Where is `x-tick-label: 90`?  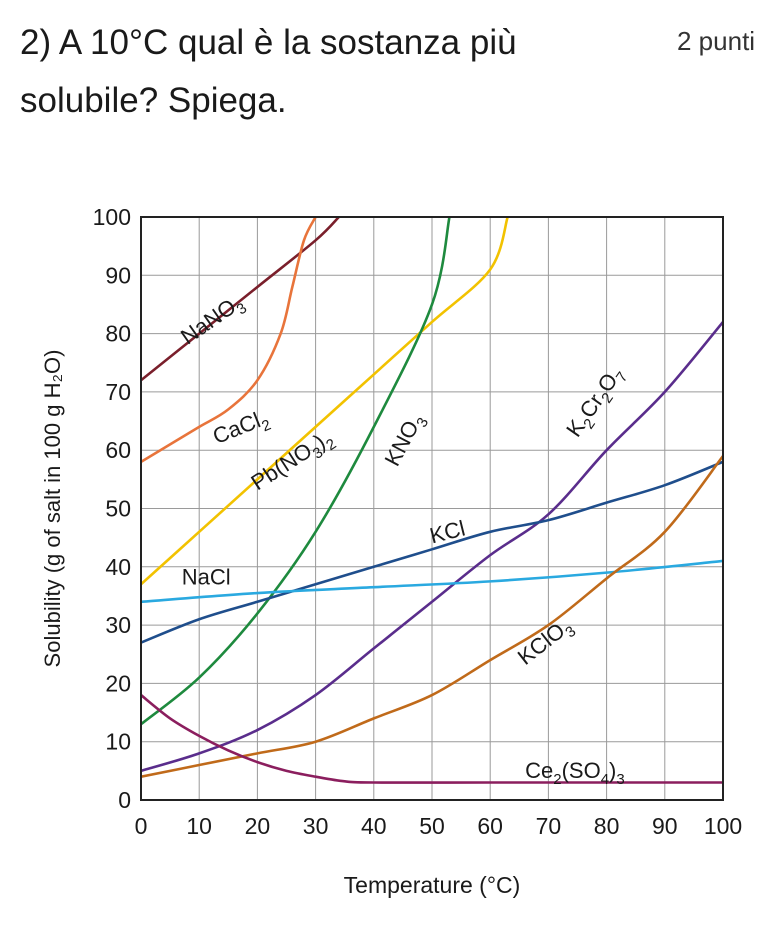
x-tick-label: 90 is located at coordinates (665, 826).